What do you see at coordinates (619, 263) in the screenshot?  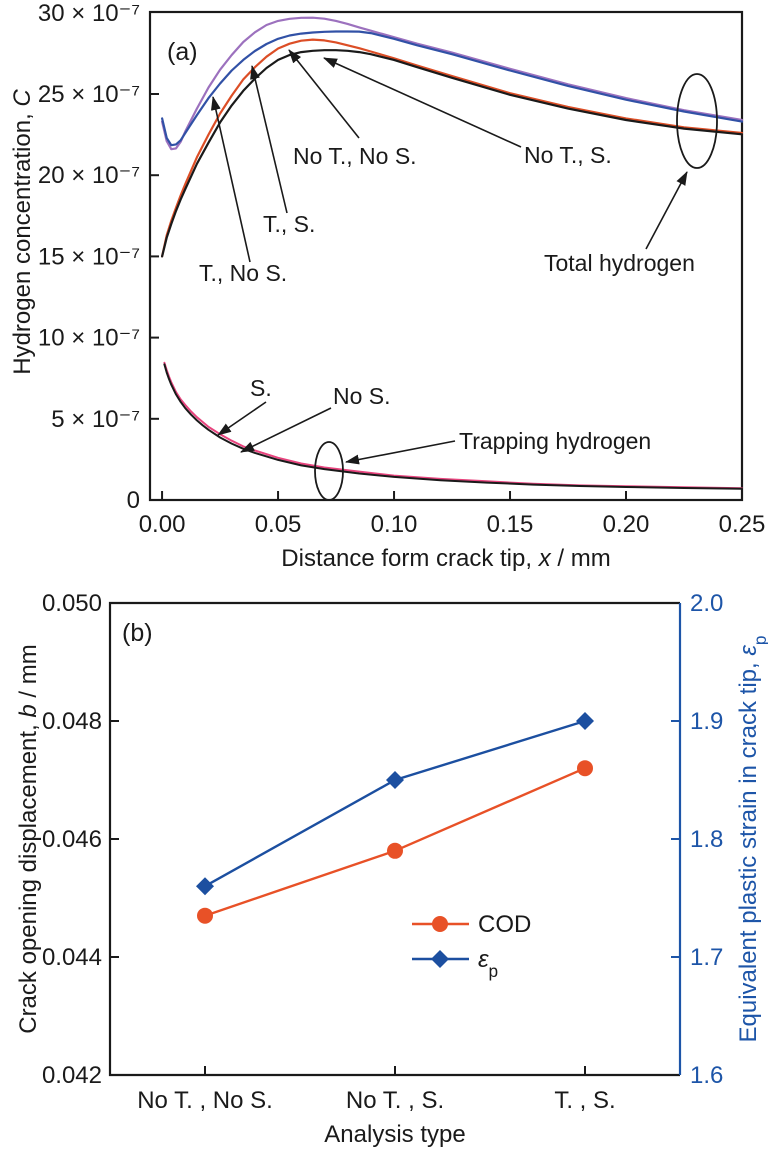 I see `annotation-label-total-hydrogen: Total hydrogen` at bounding box center [619, 263].